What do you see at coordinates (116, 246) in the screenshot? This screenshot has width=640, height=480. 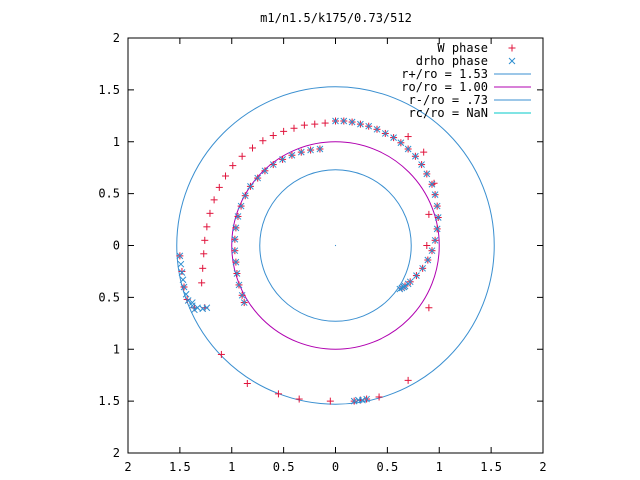 I see `y-tick-label: 0` at bounding box center [116, 246].